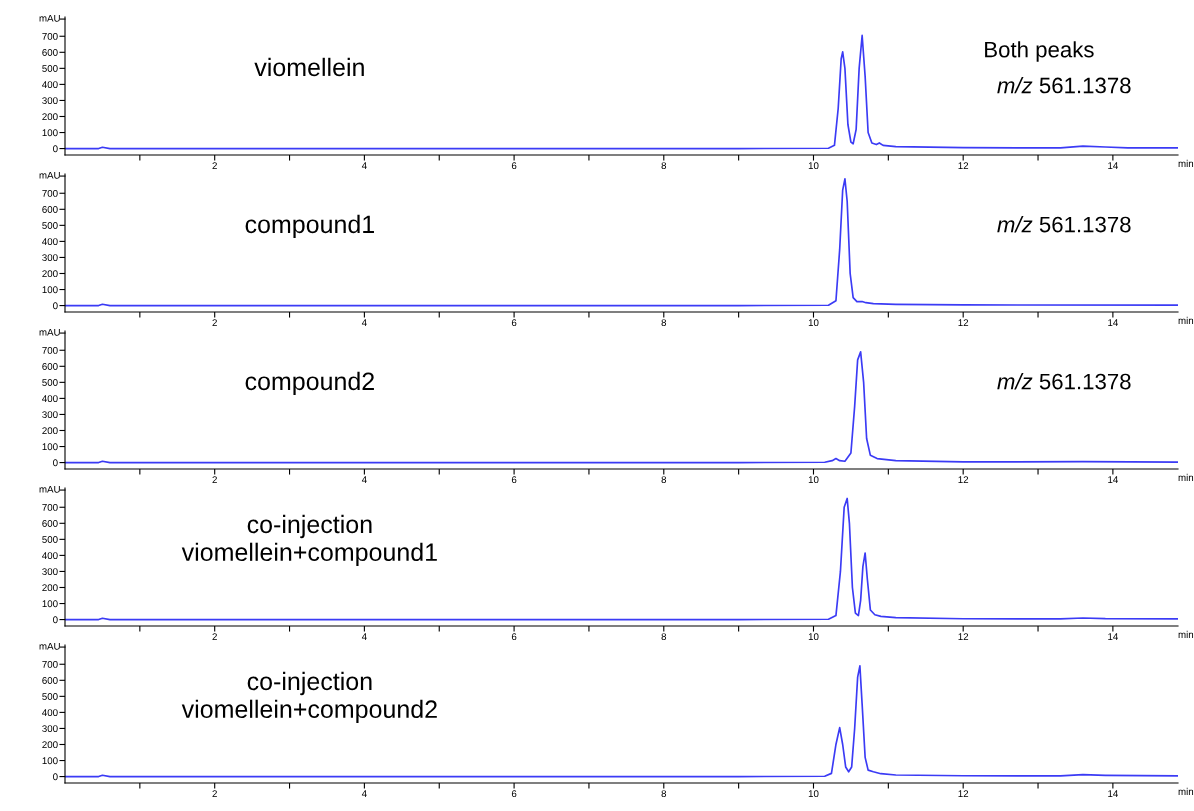  Describe the element at coordinates (309, 226) in the screenshot. I see `text: compound1` at that location.